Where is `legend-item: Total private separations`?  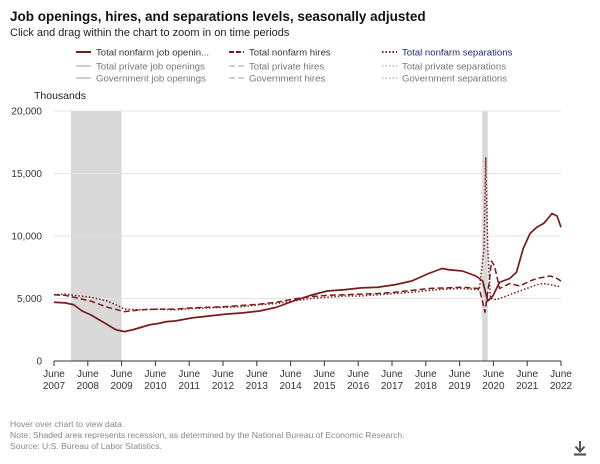 legend-item: Total private separations is located at coordinates (444, 67).